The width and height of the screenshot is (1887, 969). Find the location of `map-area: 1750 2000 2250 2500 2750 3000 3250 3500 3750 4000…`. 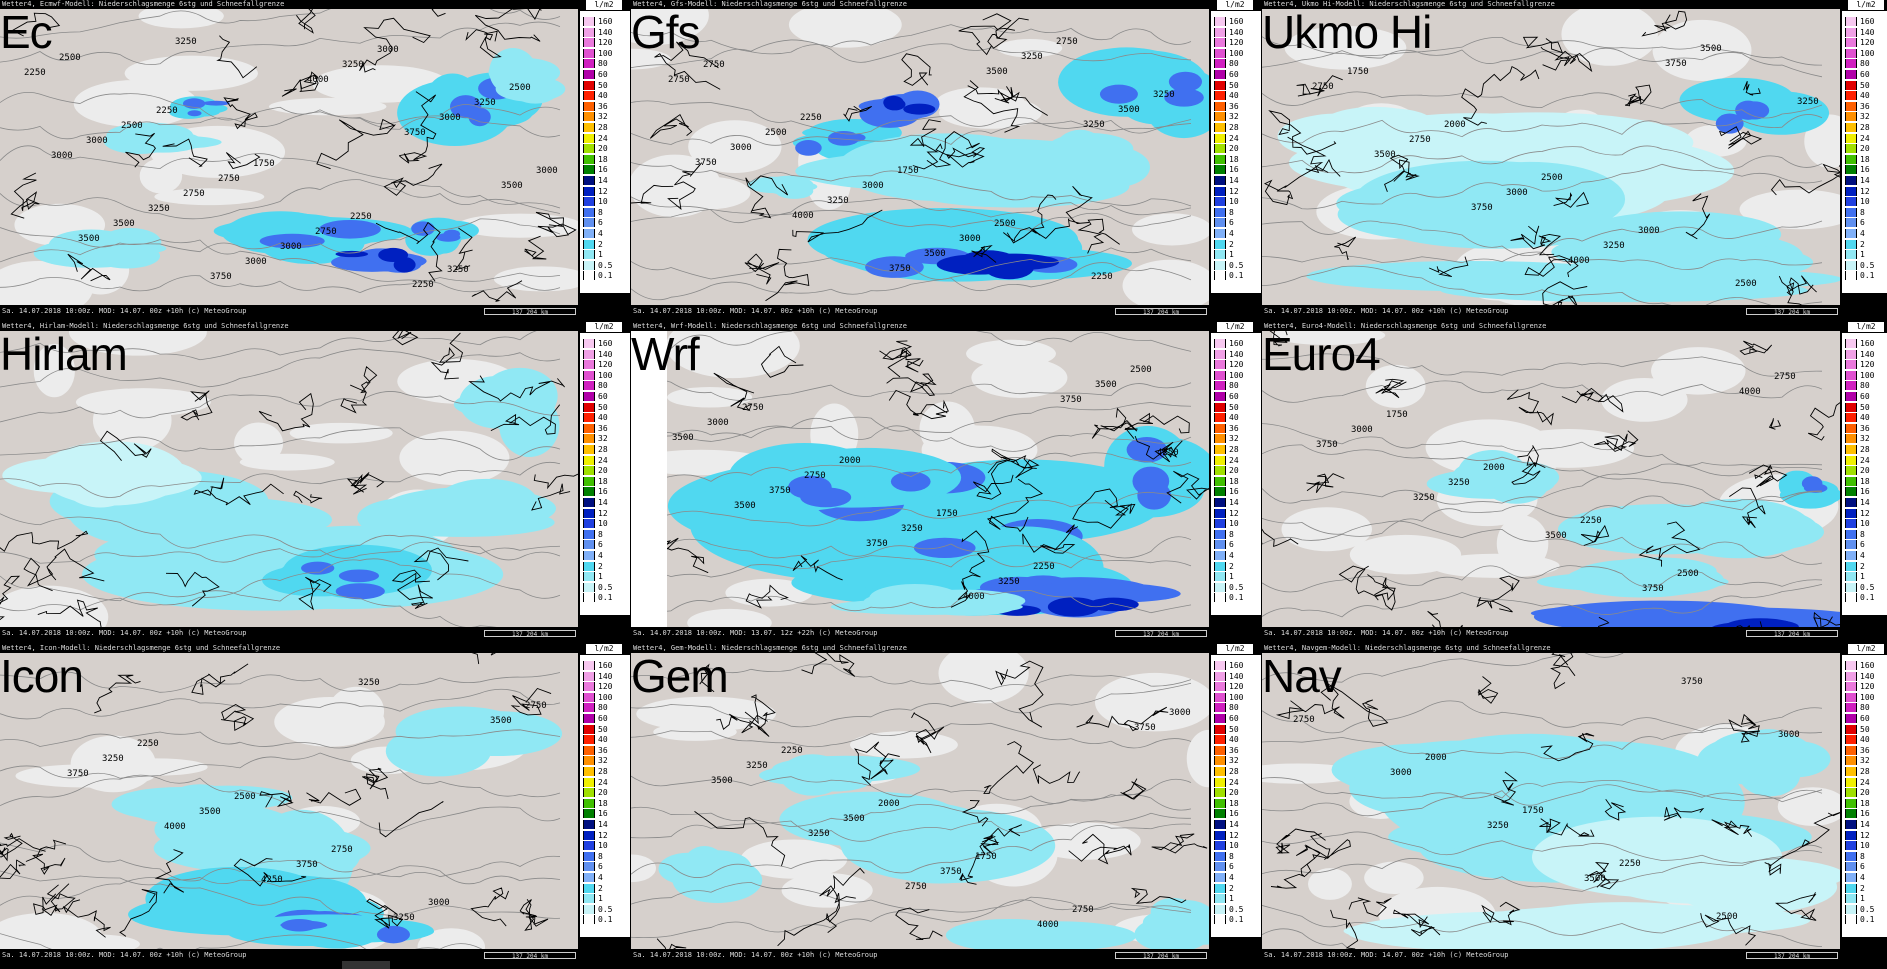

map-area: 1750 2000 2250 2500 2750 3000 3250 3500 3750 4000… is located at coordinates (1551, 479).